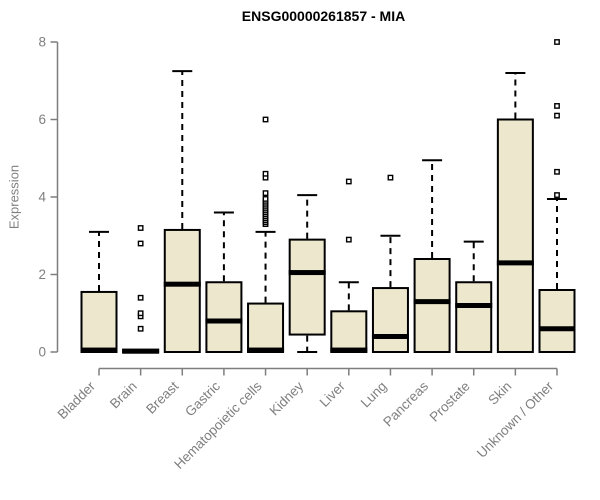  Describe the element at coordinates (333, 394) in the screenshot. I see `x-tick-label: Liver` at that location.